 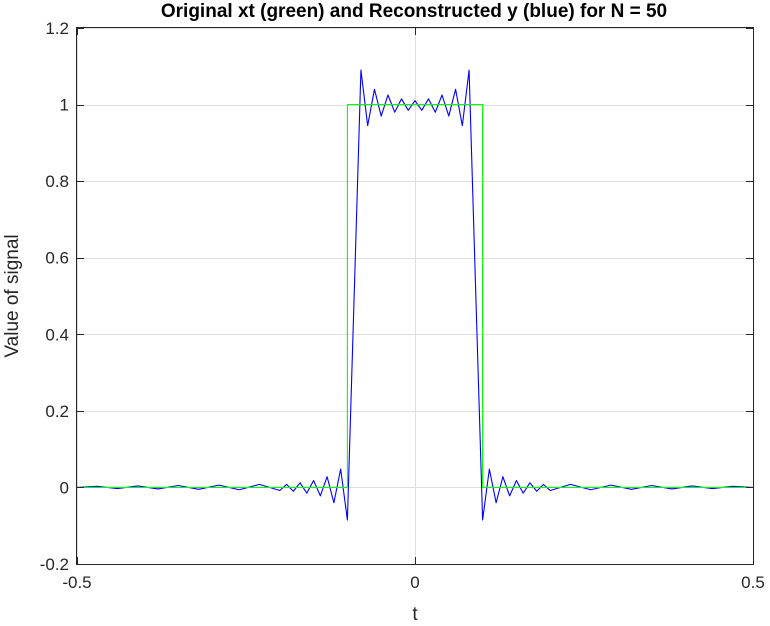 What do you see at coordinates (57, 411) in the screenshot?
I see `y-tick-label: 0.2` at bounding box center [57, 411].